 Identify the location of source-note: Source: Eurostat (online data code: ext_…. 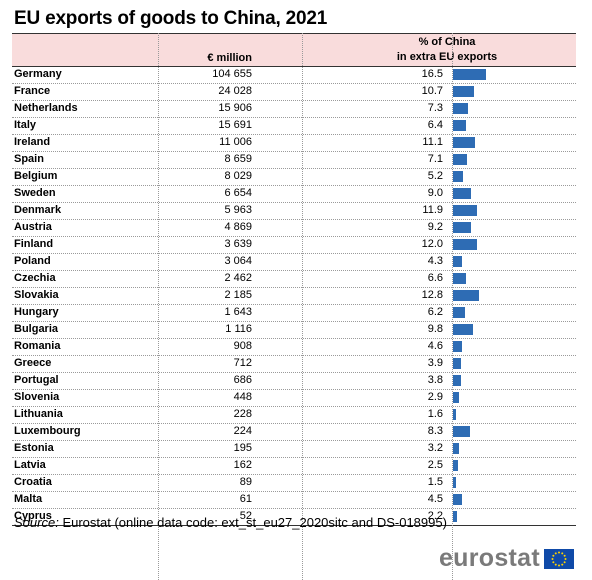
(230, 522).